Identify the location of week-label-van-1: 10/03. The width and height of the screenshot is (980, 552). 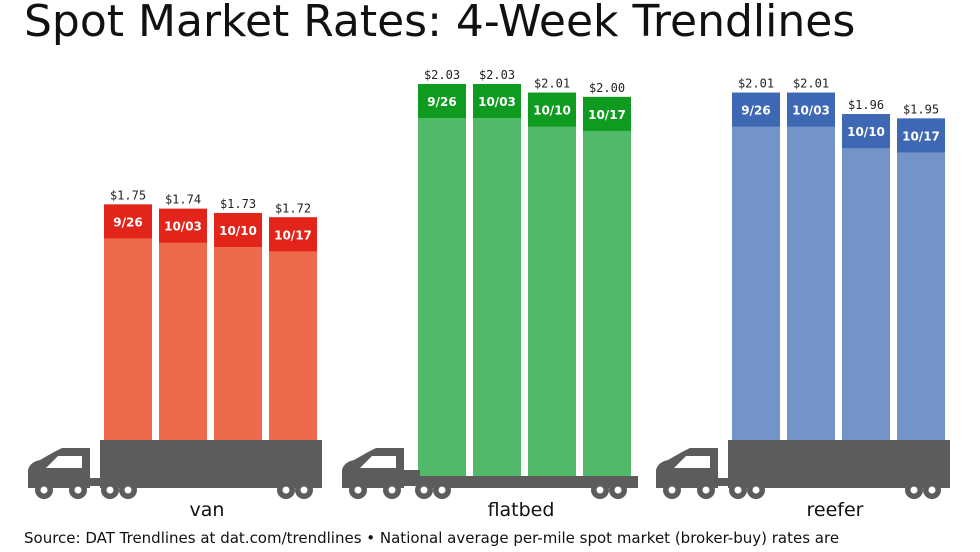
(183, 227).